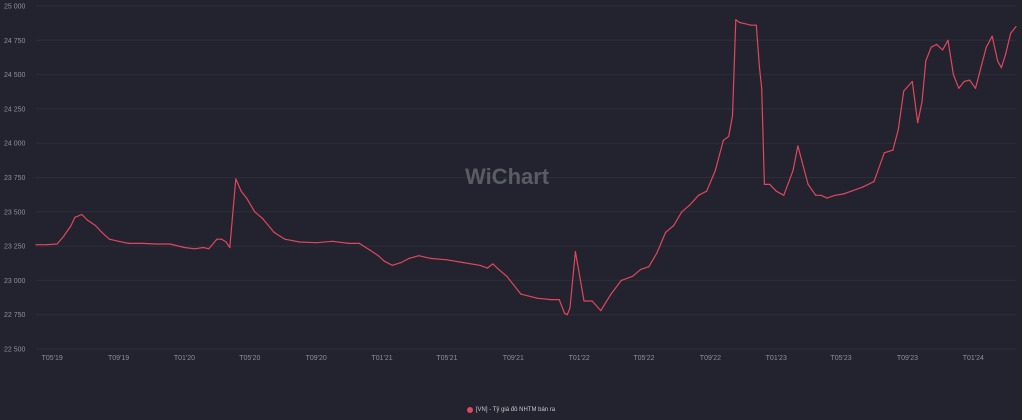  What do you see at coordinates (15, 350) in the screenshot?
I see `y-tick-label: 22 500` at bounding box center [15, 350].